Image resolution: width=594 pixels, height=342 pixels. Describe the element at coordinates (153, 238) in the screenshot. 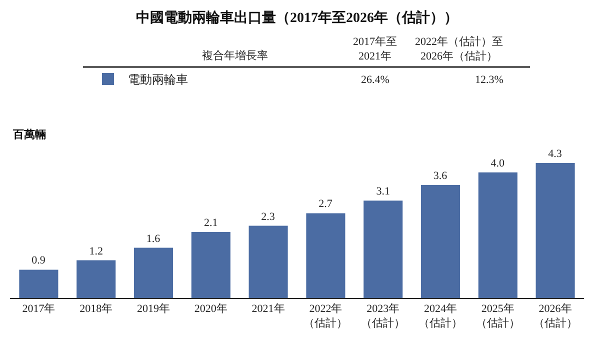

I see `data-label: 1.6` at that location.